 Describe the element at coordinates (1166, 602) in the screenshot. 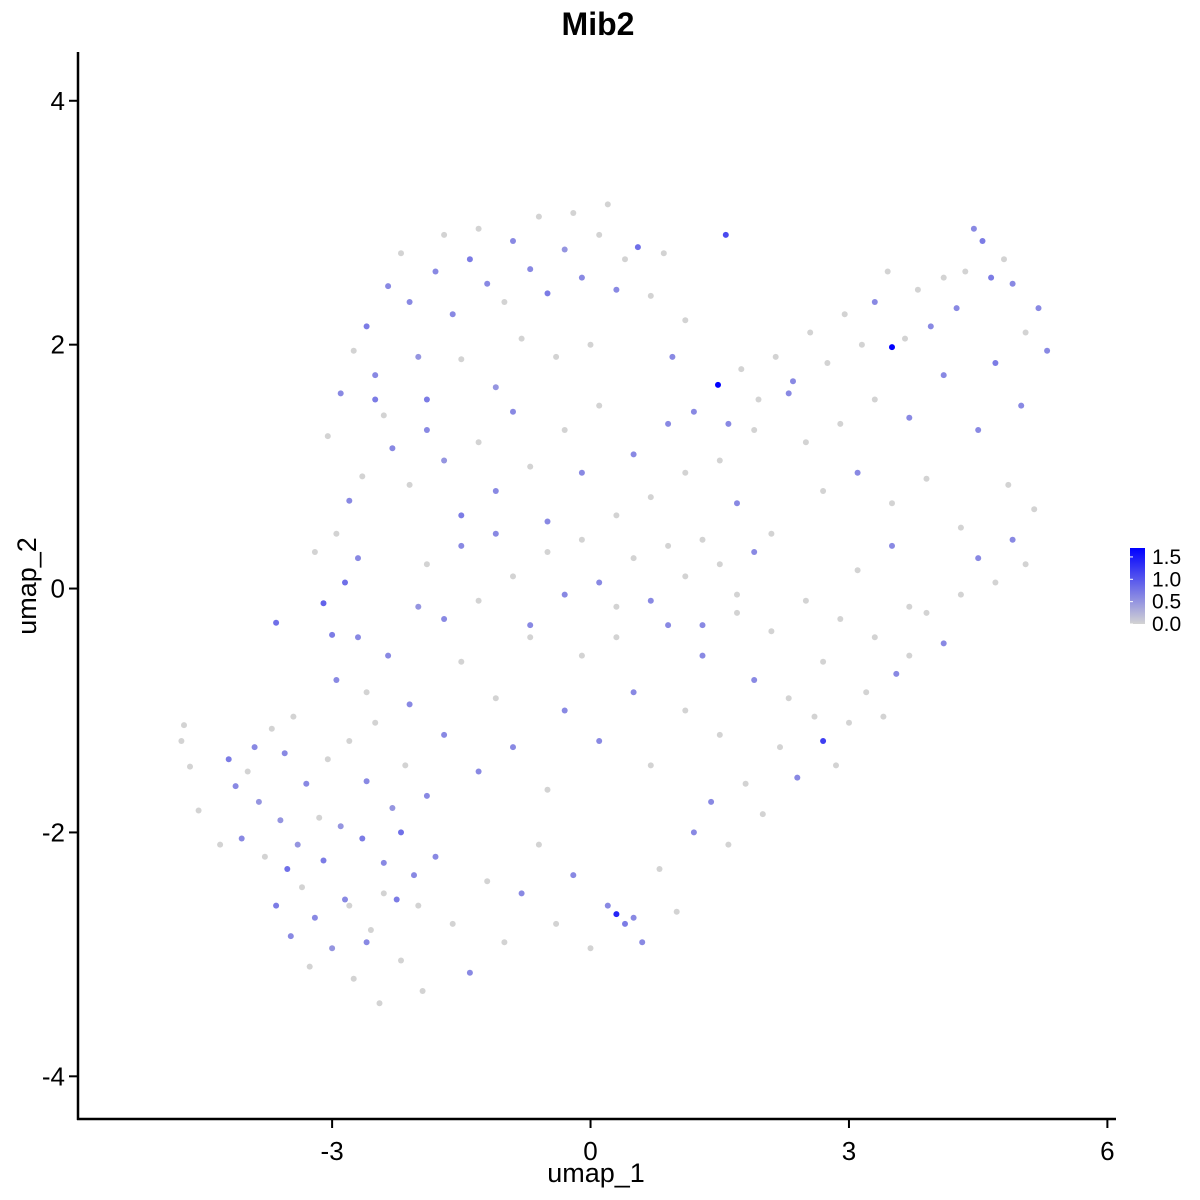

I see `colorbar-label: 0.5` at that location.